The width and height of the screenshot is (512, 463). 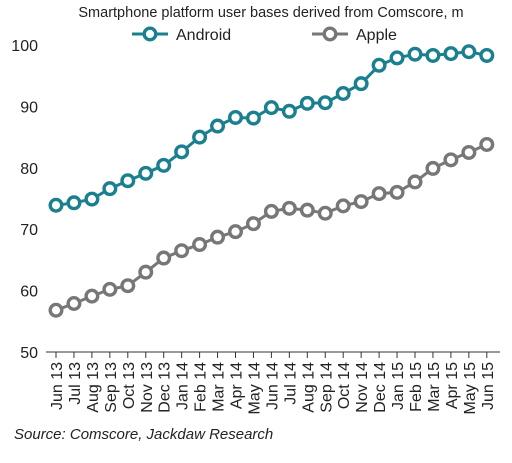 What do you see at coordinates (470, 388) in the screenshot?
I see `x-tick-label: May 15` at bounding box center [470, 388].